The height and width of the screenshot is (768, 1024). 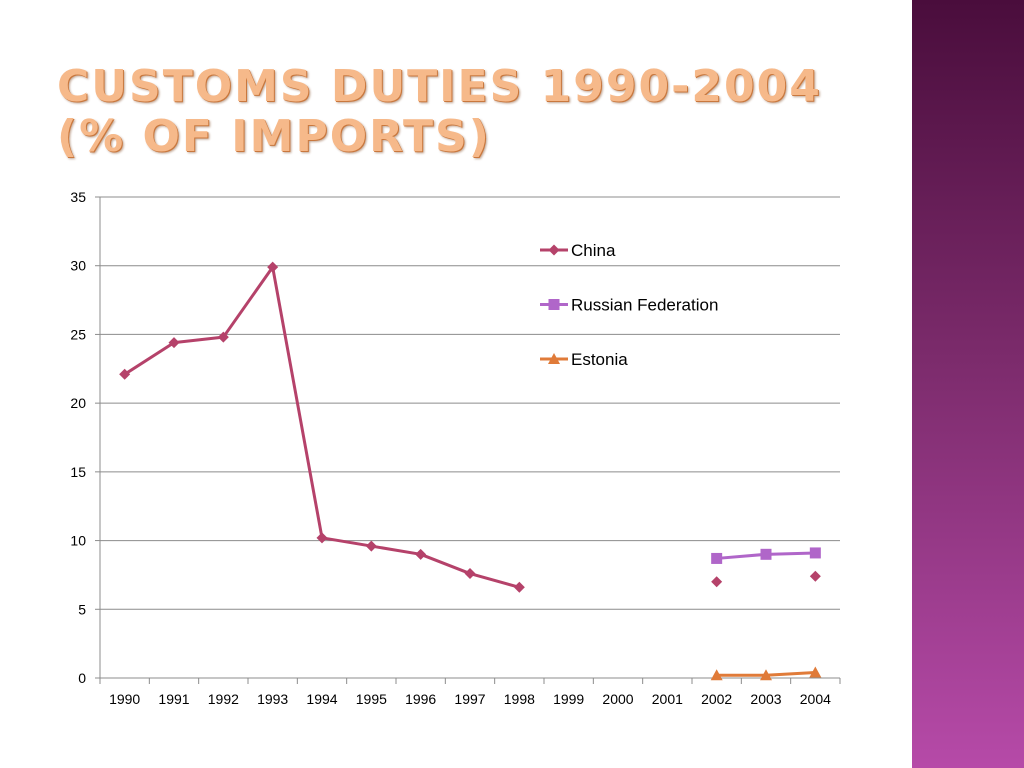 What do you see at coordinates (78, 403) in the screenshot?
I see `y-tick-label: 20` at bounding box center [78, 403].